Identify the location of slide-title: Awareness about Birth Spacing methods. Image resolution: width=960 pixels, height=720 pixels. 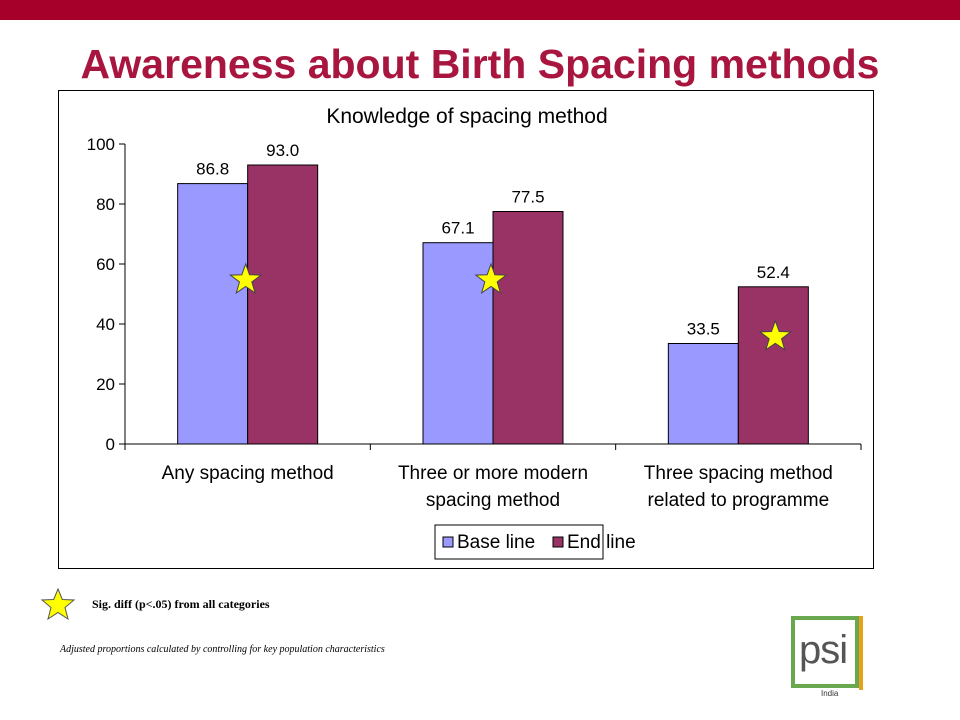
(480, 64).